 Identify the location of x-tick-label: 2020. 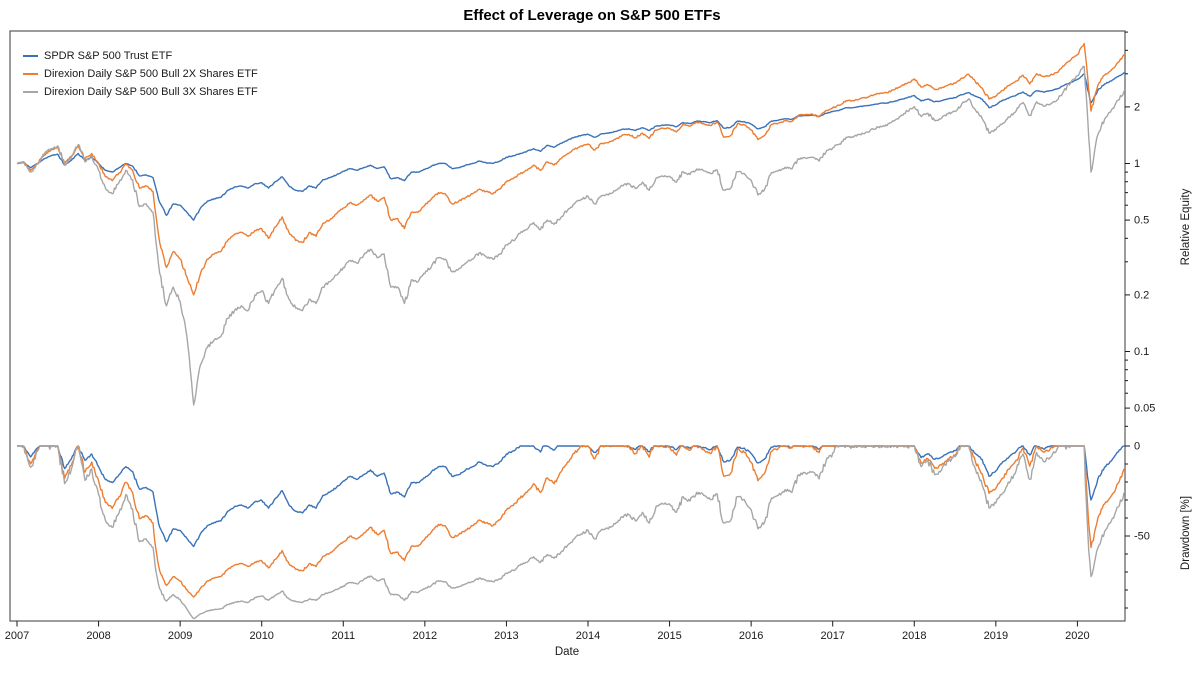
(1077, 636).